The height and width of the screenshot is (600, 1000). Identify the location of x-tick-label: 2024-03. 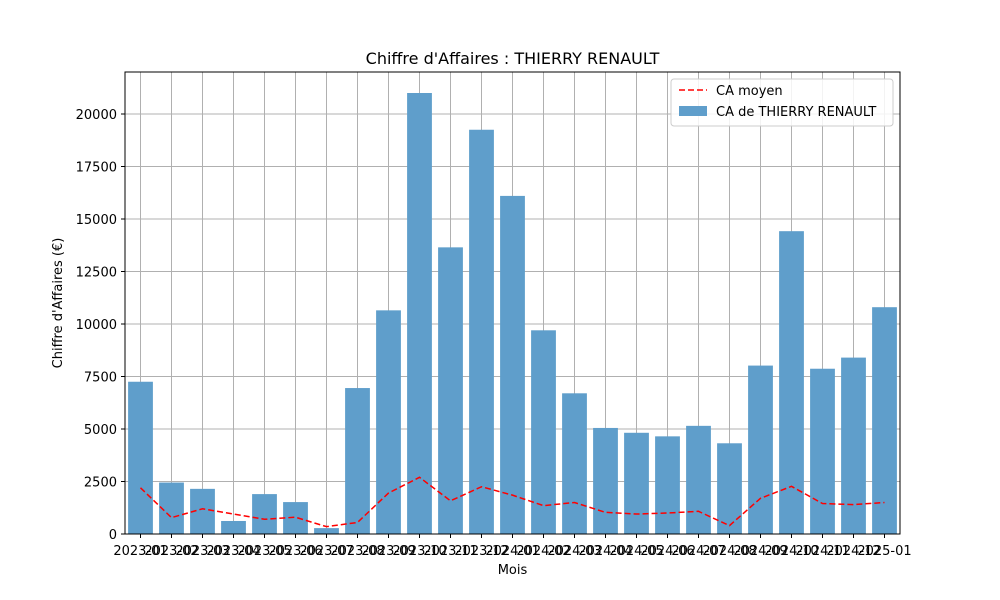
(574, 551).